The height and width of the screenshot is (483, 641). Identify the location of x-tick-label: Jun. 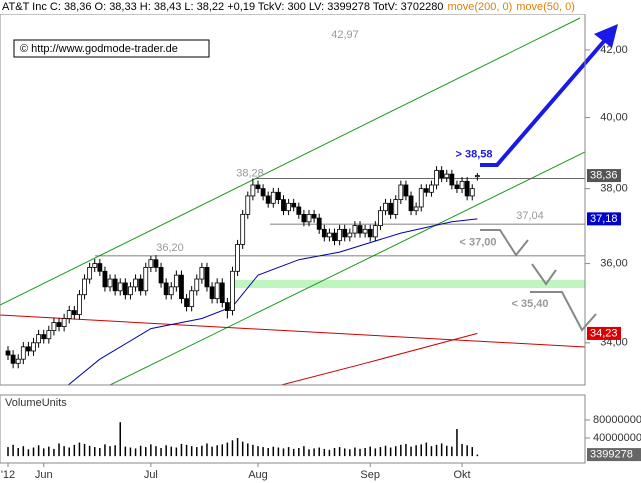
(44, 475).